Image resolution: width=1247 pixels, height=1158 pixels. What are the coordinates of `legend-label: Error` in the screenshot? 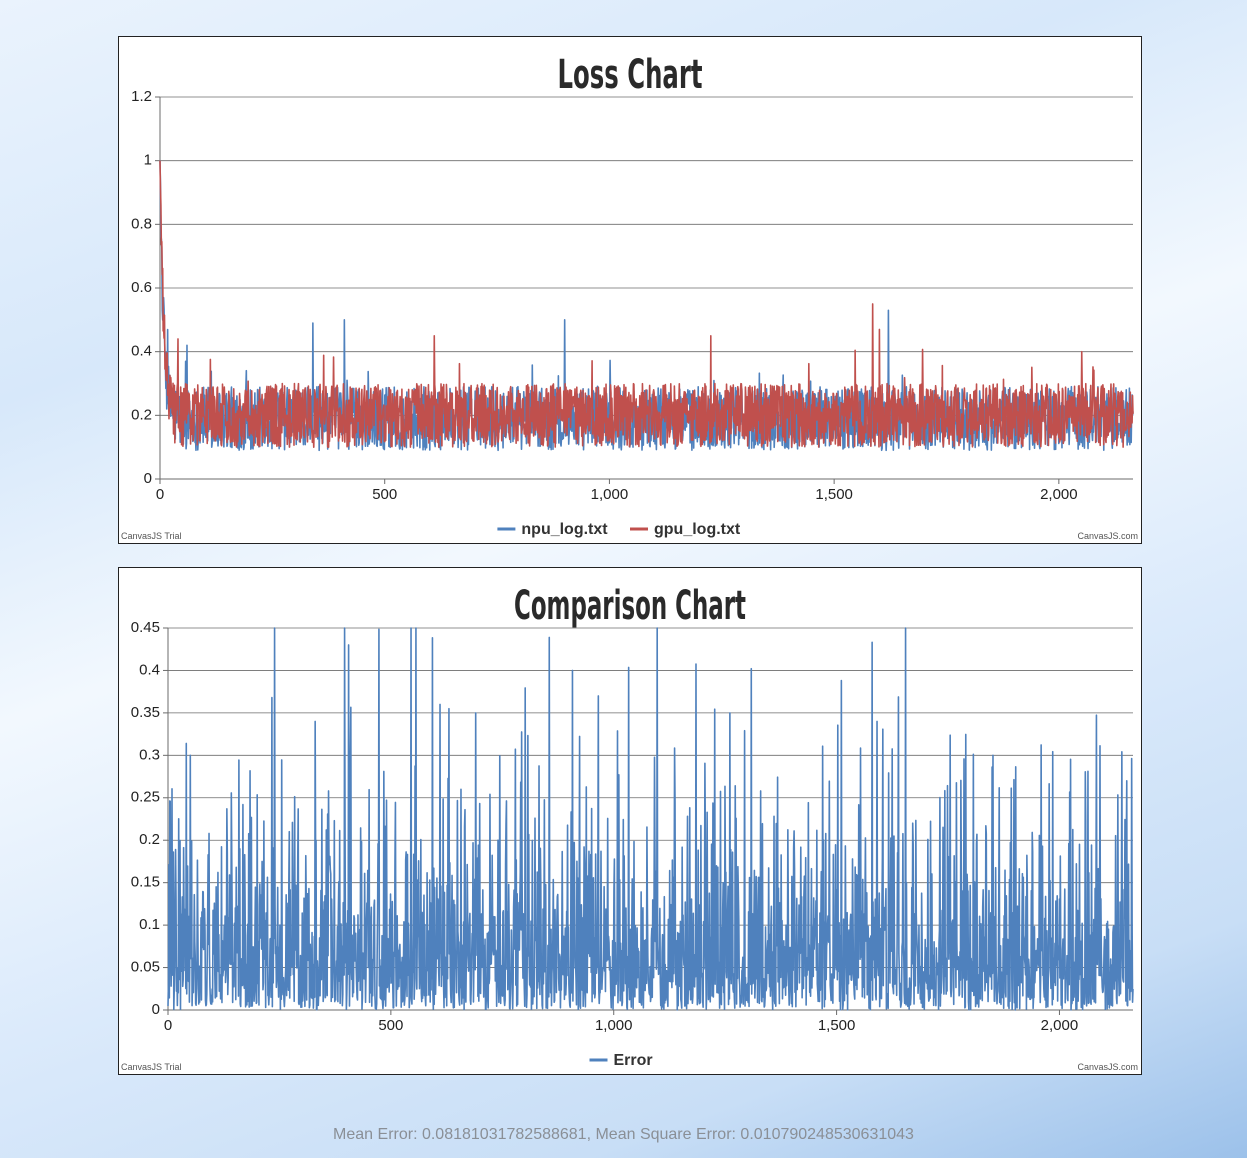 It's located at (633, 1060).